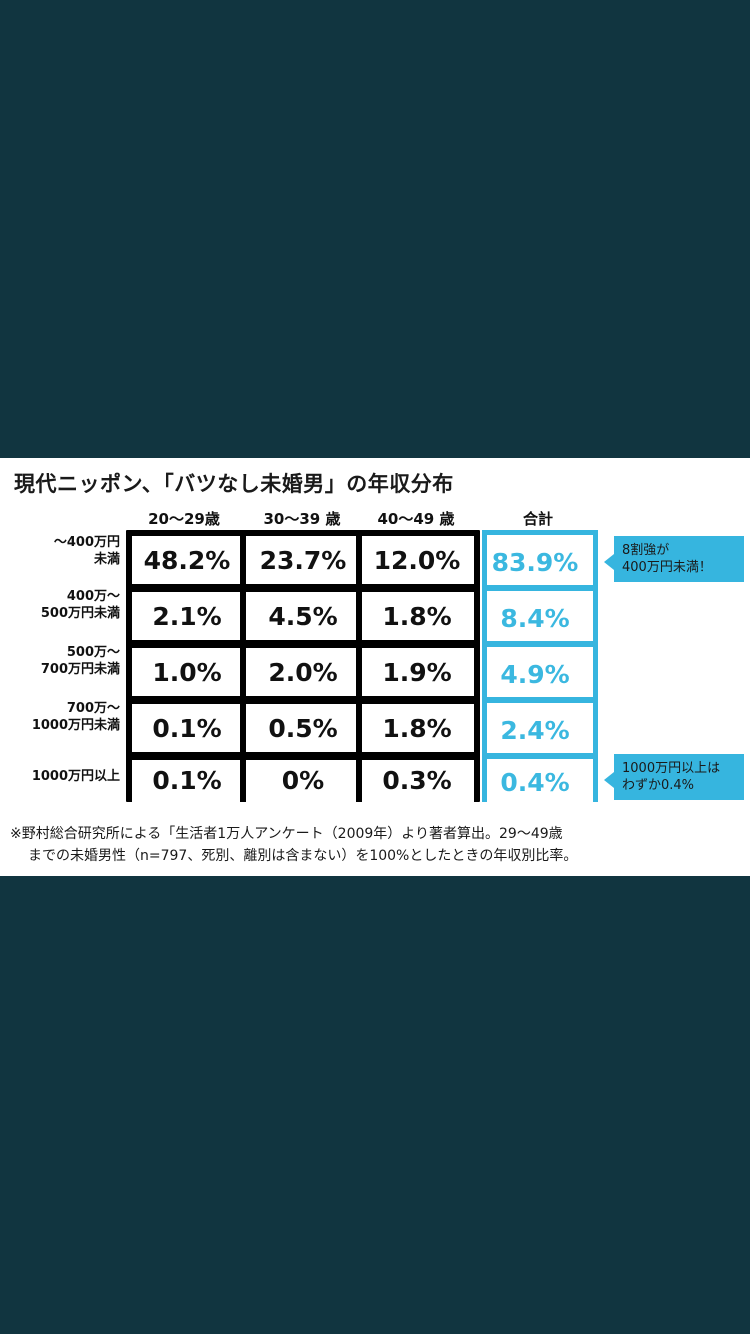 This screenshot has width=750, height=1334. What do you see at coordinates (535, 674) in the screenshot?
I see `total-value: 4.9%` at bounding box center [535, 674].